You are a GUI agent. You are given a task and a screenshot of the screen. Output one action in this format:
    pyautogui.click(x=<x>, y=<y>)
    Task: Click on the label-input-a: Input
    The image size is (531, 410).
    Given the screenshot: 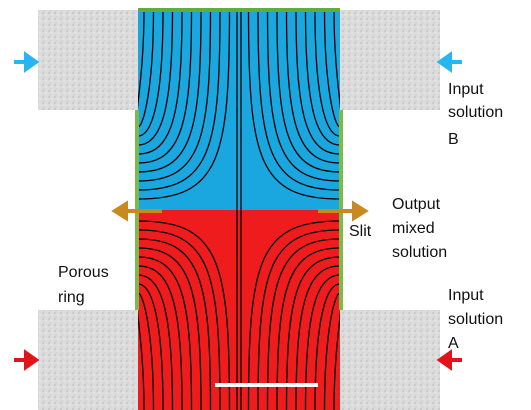 What is the action you would take?
    pyautogui.click(x=466, y=295)
    